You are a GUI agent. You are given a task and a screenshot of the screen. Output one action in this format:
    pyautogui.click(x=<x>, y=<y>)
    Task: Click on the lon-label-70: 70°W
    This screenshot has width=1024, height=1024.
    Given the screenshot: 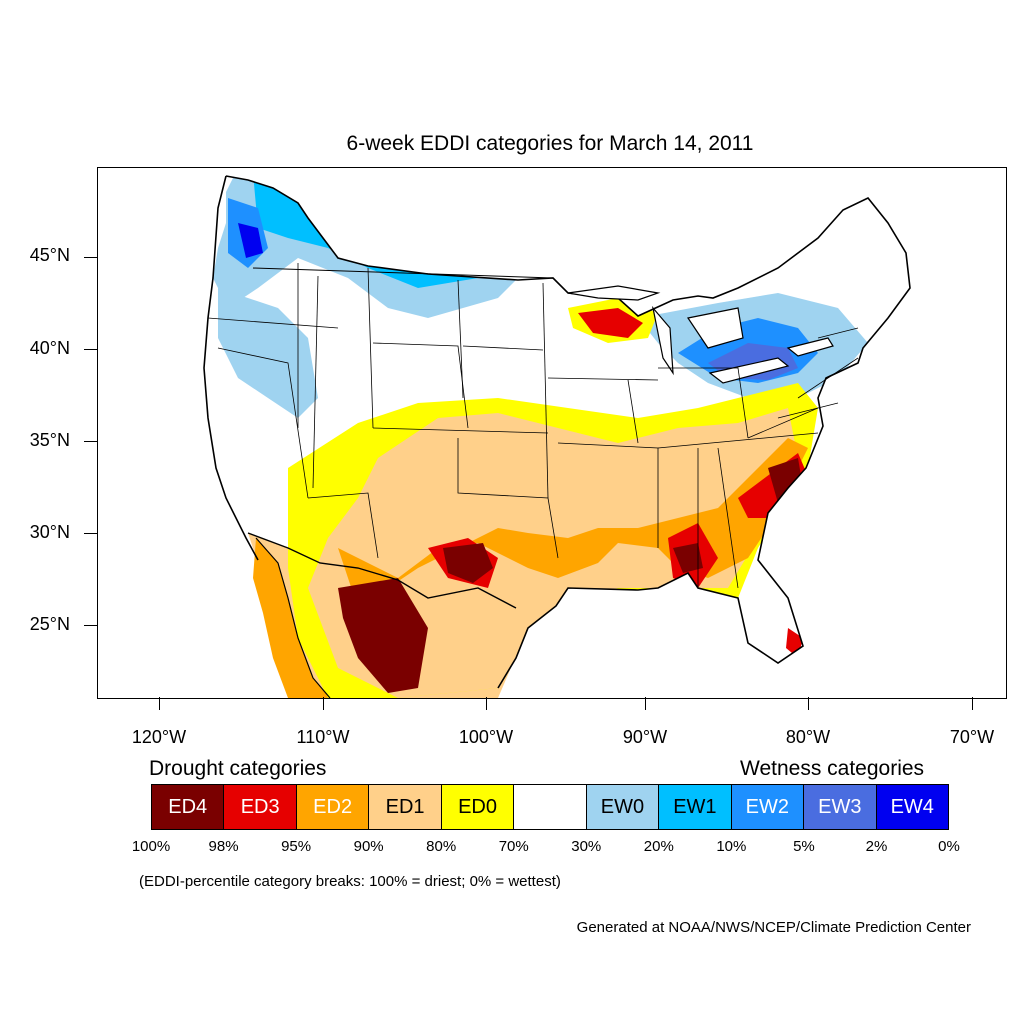 What is the action you would take?
    pyautogui.click(x=972, y=737)
    